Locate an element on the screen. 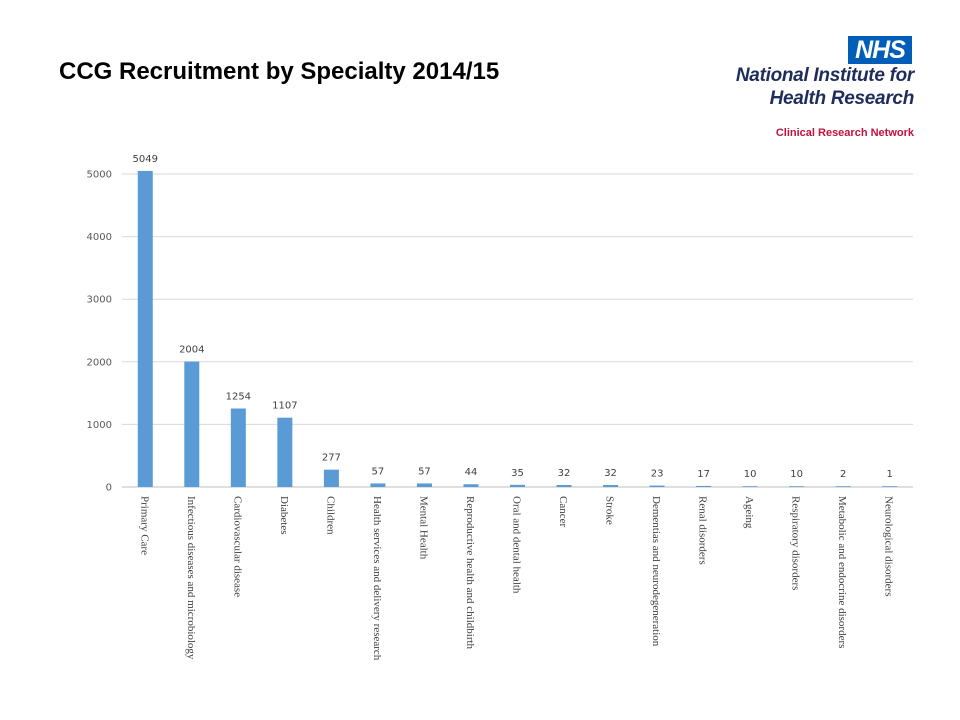  category-label: Dementias and neurodegeneration is located at coordinates (656, 571).